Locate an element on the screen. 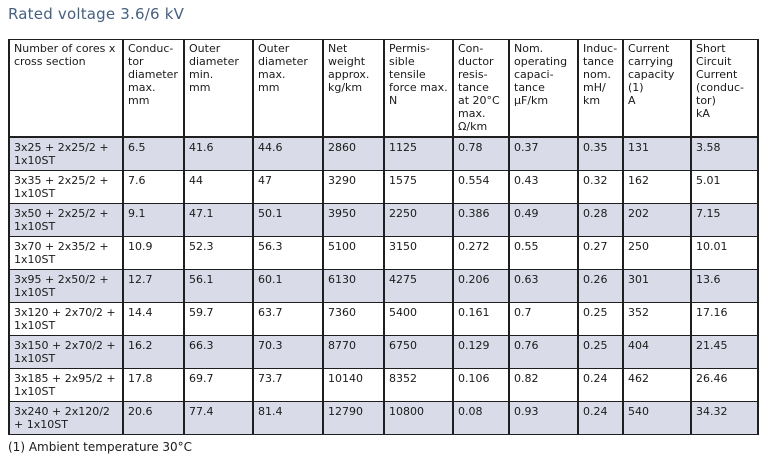  table-cell: 63.7 is located at coordinates (288, 319).